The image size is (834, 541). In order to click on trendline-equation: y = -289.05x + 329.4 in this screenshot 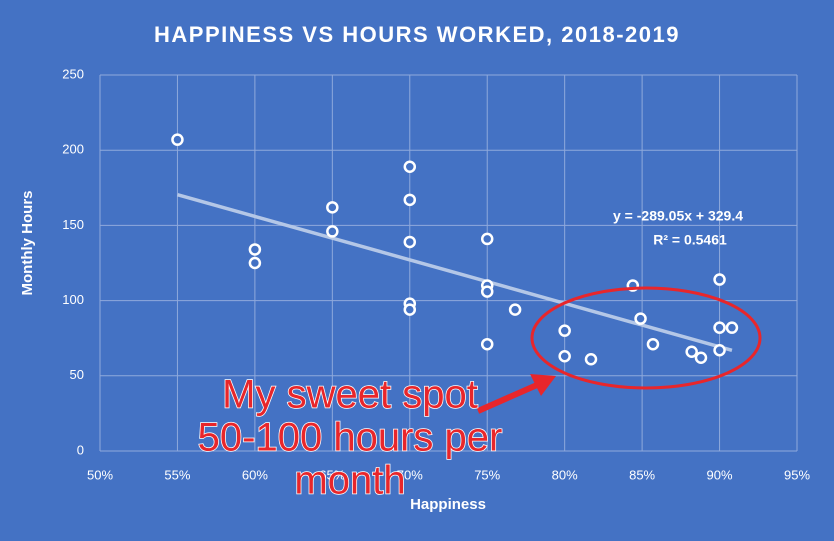, I will do `click(678, 216)`.